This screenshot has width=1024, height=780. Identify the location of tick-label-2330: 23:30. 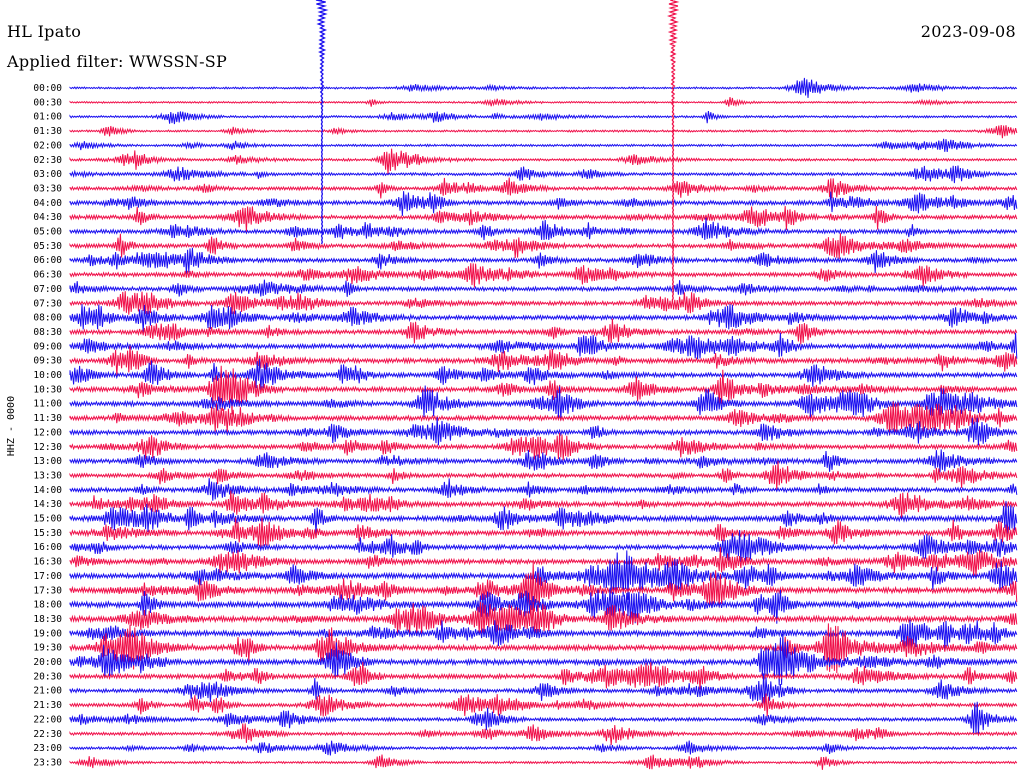
(47, 762).